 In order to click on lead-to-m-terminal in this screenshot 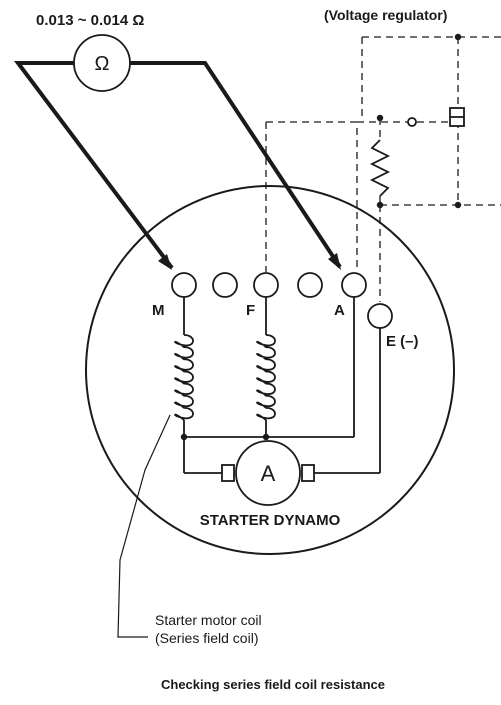, I will do `click(93, 165)`.